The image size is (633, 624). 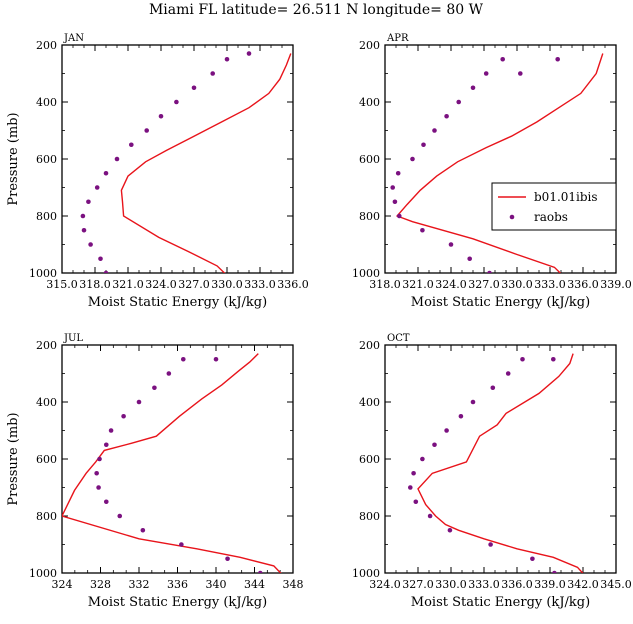 What do you see at coordinates (517, 284) in the screenshot?
I see `x-tick-label: 330.0` at bounding box center [517, 284].